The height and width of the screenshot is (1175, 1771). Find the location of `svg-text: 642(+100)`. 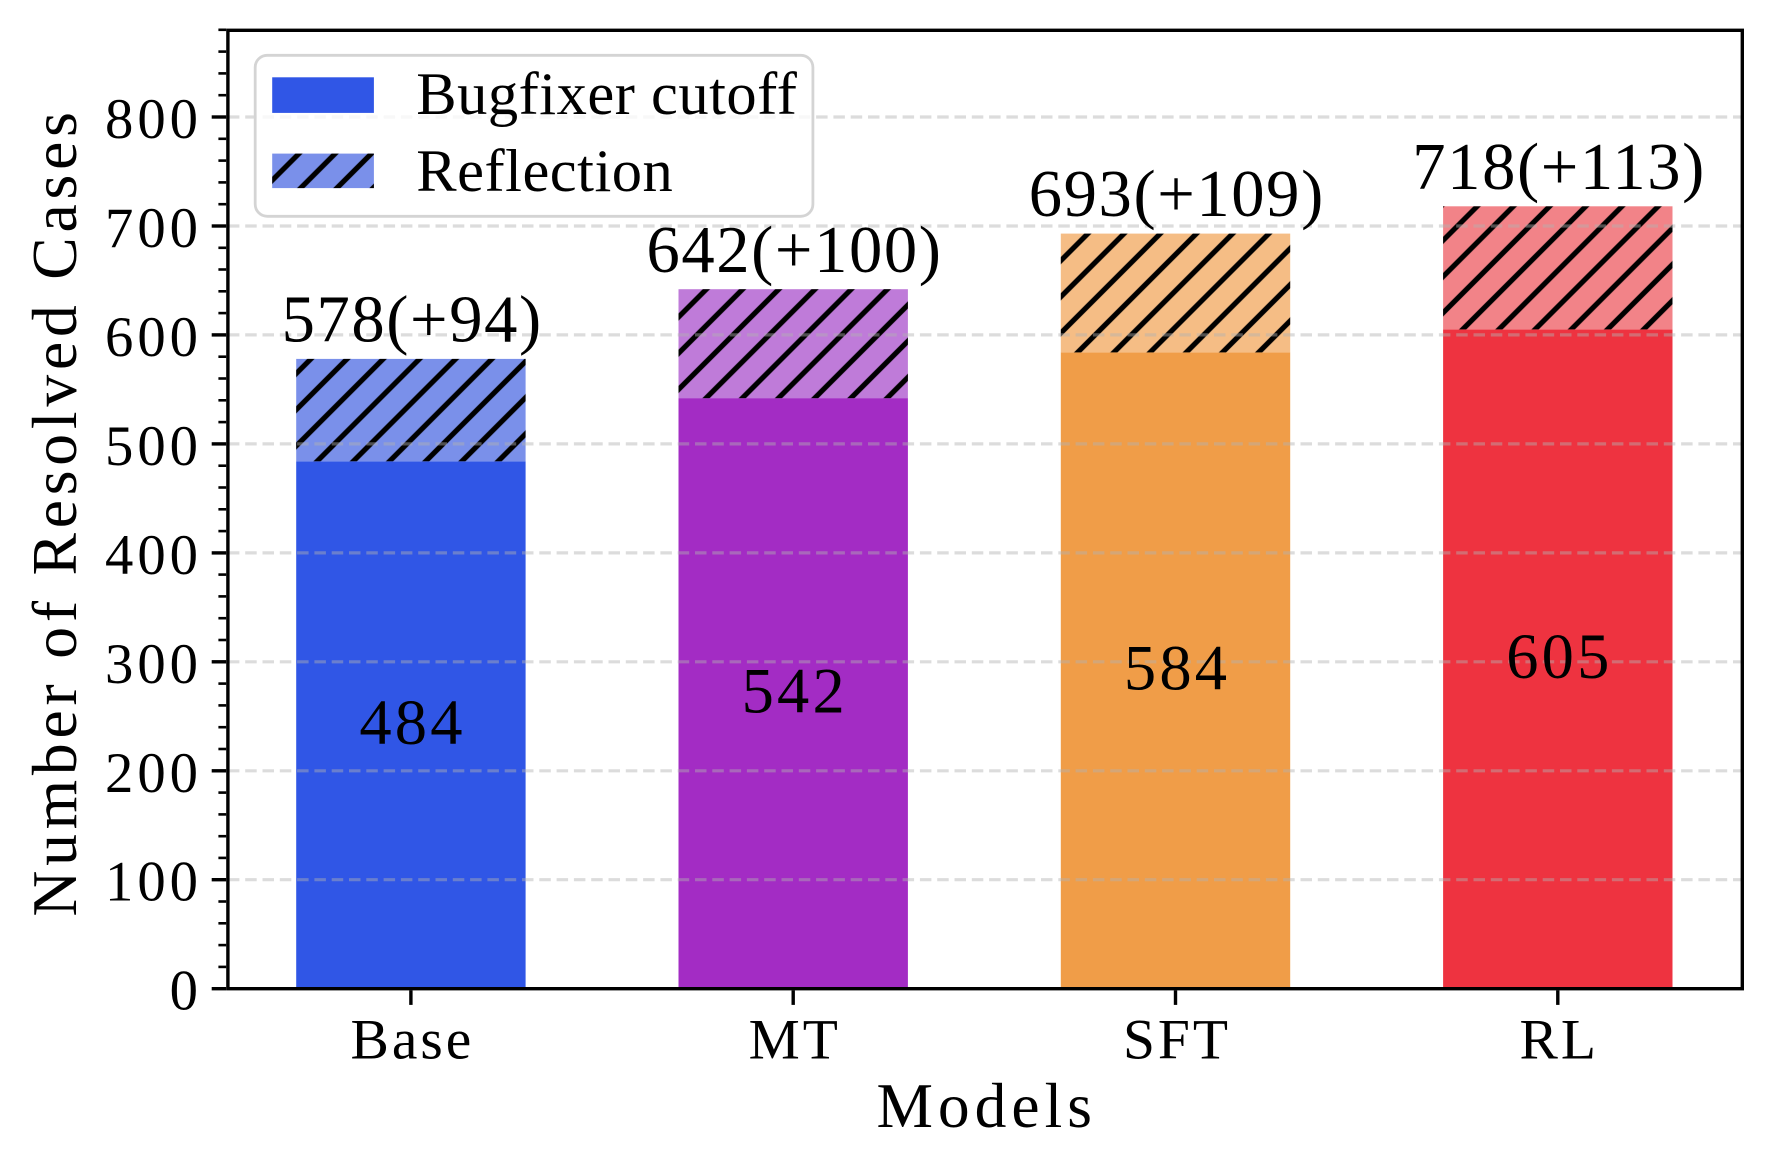

svg-text: 642(+100) is located at coordinates (794, 250).